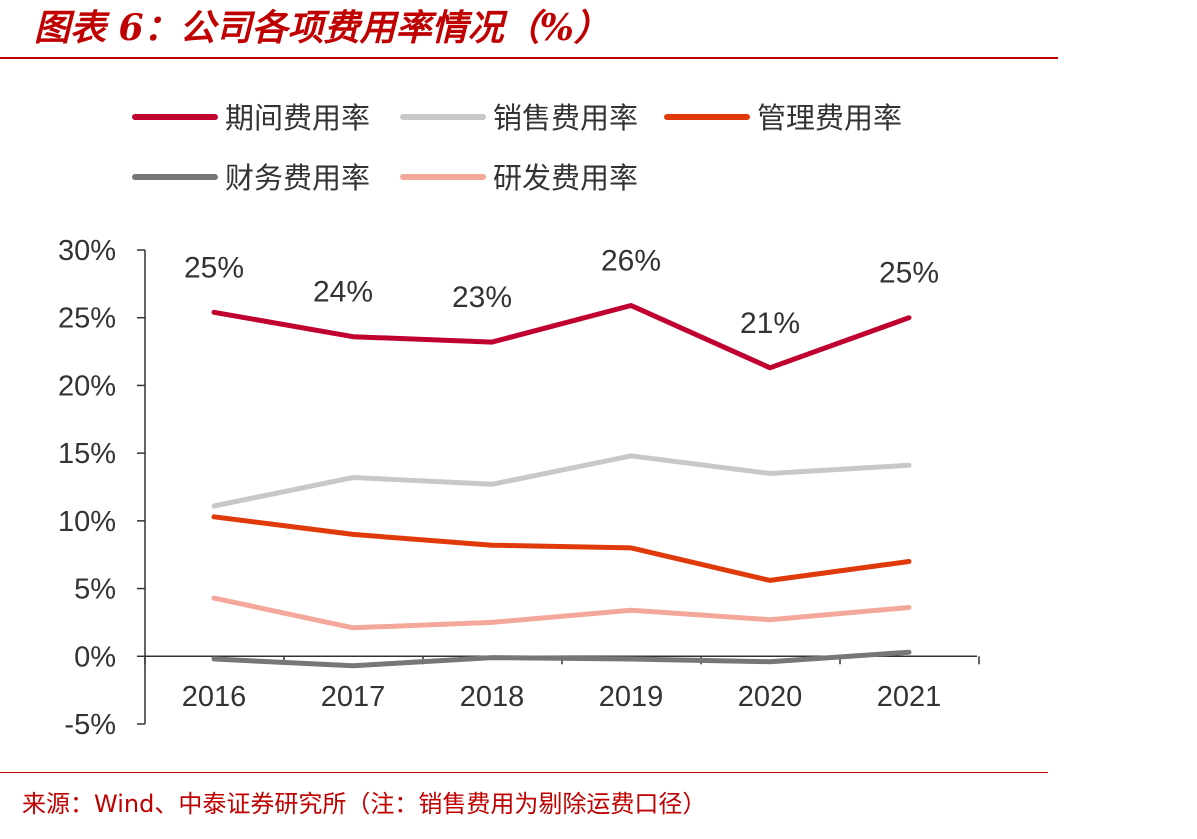 The image size is (1197, 839). Describe the element at coordinates (364, 804) in the screenshot. I see `source-note: 来源：Wind、中泰证券研究所（注：销售费用为剔除运费口径）` at that location.